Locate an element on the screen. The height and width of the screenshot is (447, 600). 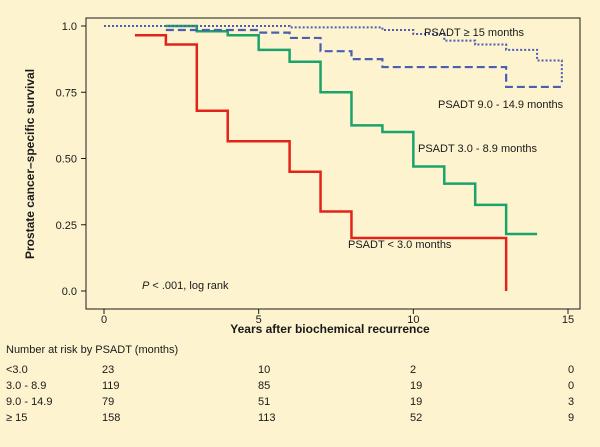
risk-value: 79 is located at coordinates (108, 402).